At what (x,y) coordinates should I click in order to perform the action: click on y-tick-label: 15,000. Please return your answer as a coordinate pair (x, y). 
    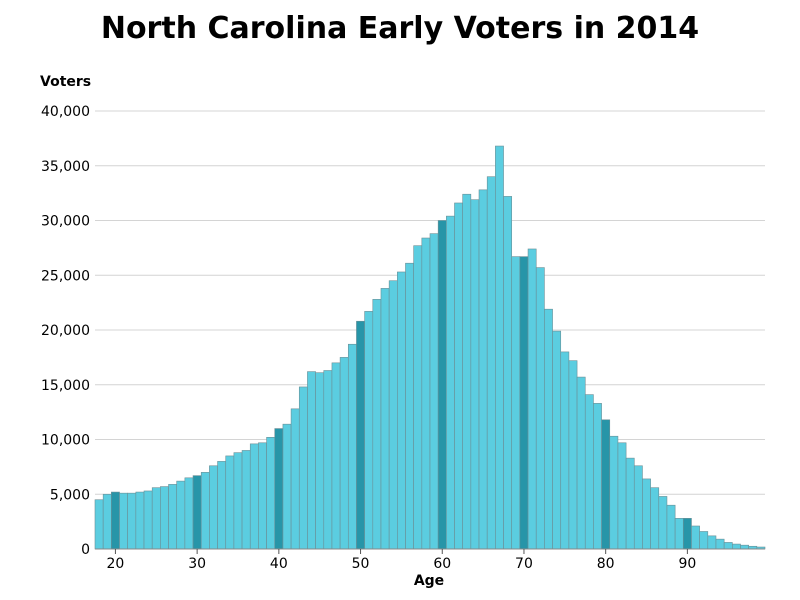
    Looking at the image, I should click on (65, 386).